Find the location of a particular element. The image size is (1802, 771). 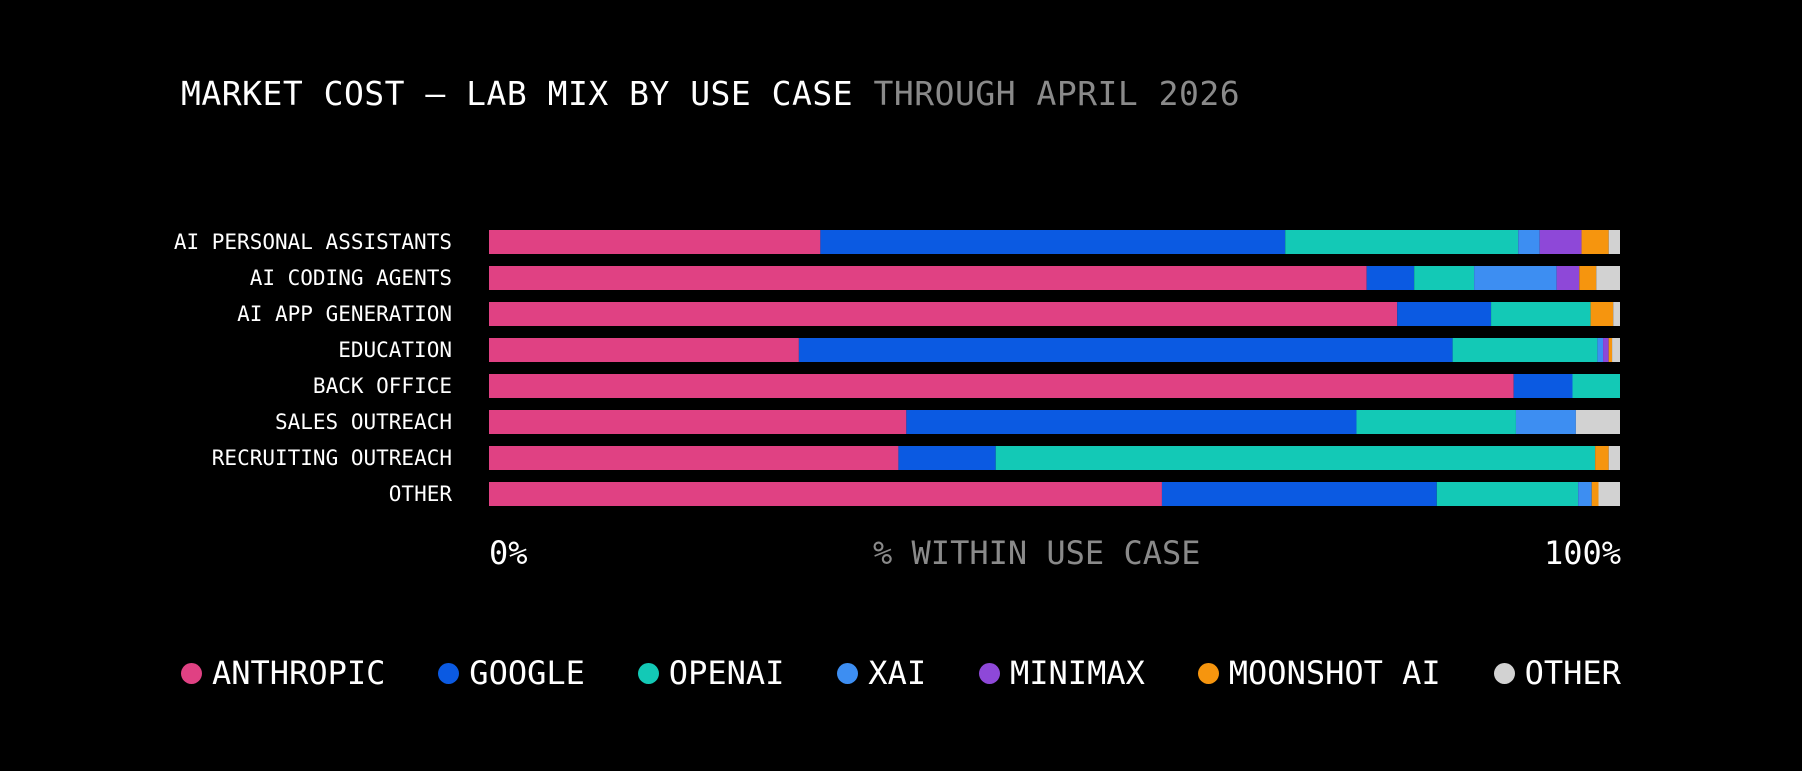

legend-item: MINIMAX is located at coordinates (1062, 673).